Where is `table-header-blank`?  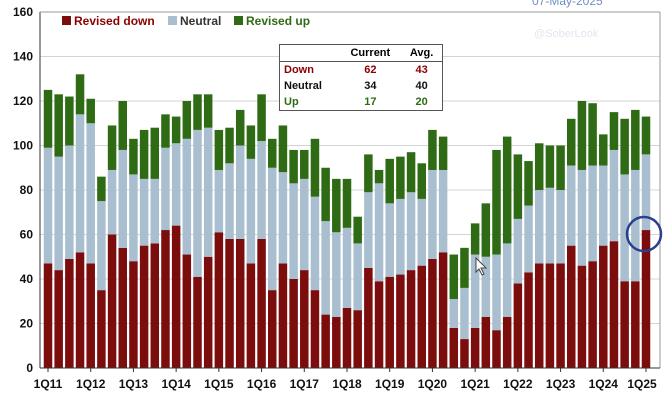
table-header-blank is located at coordinates (309, 53).